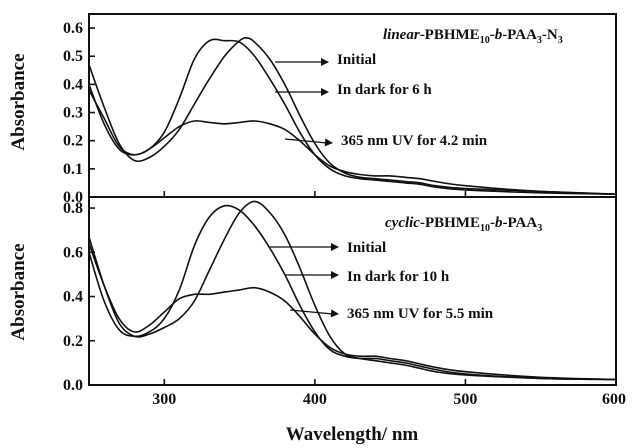  What do you see at coordinates (519, 35) in the screenshot?
I see `top-title-part: -PAA` at bounding box center [519, 35].